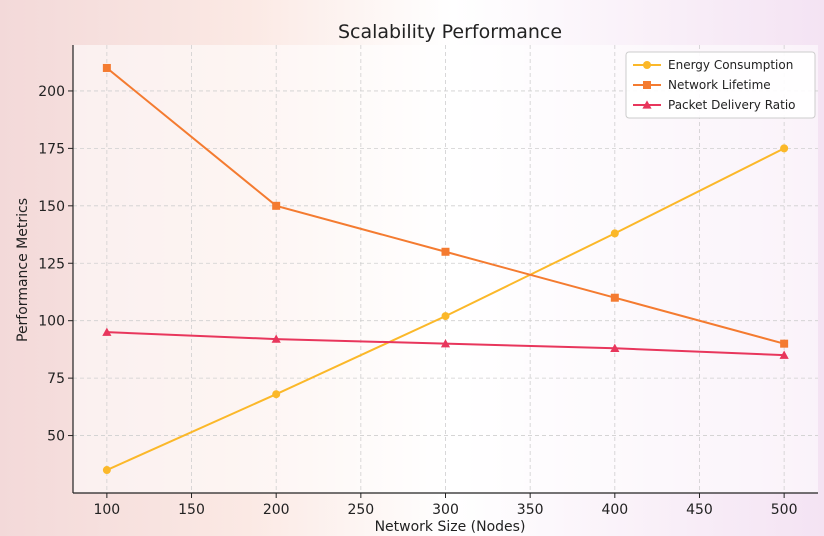  What do you see at coordinates (445, 510) in the screenshot?
I see `x-tick-label: 300` at bounding box center [445, 510].